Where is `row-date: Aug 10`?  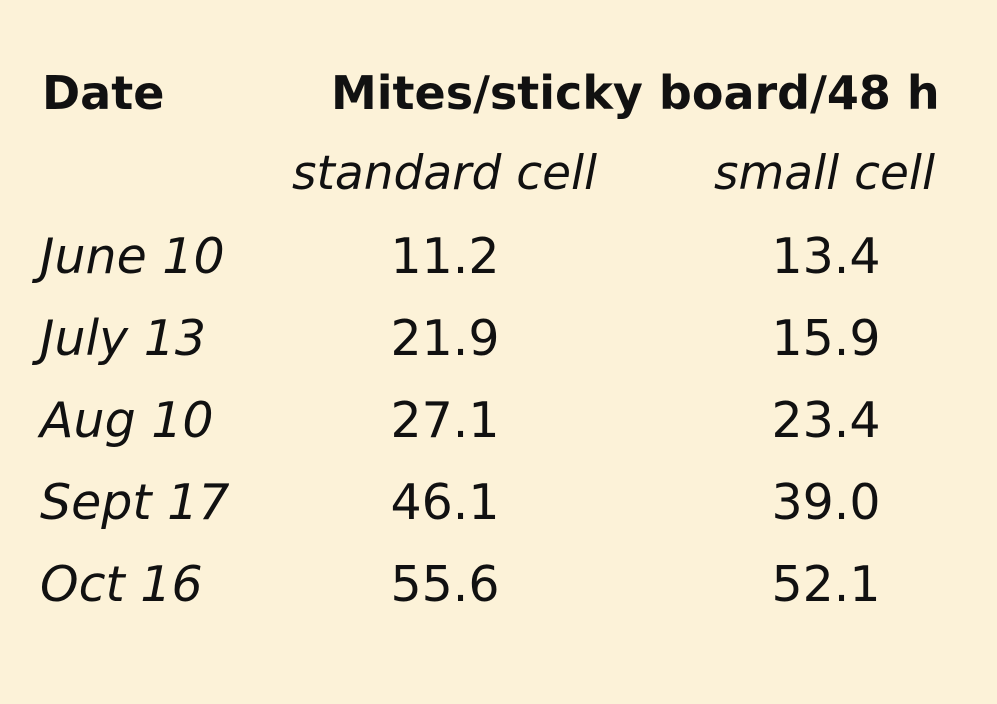
row-date: Aug 10 is located at coordinates (127, 420).